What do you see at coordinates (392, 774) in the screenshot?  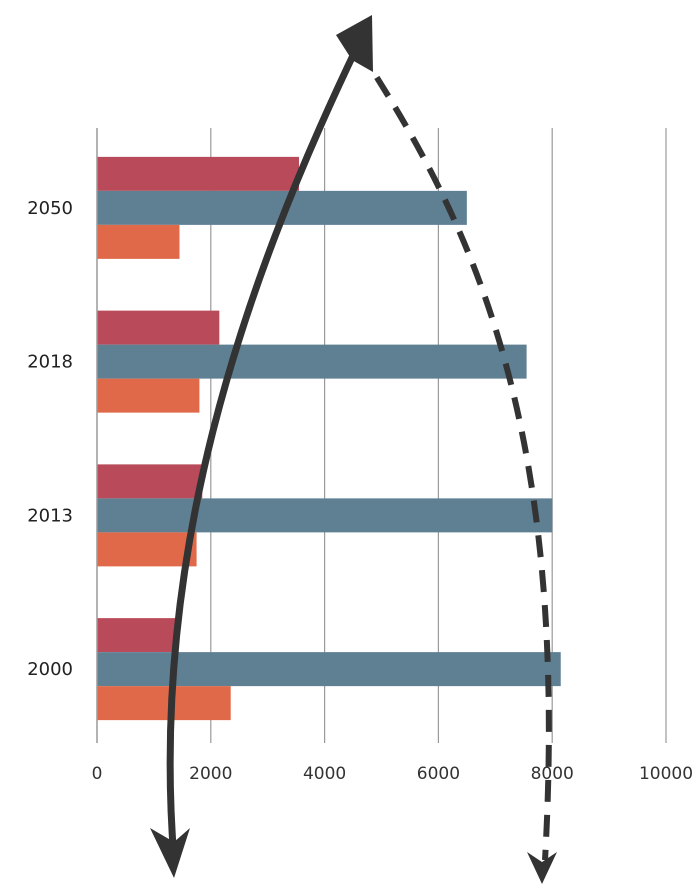 I see `x-tick-labels: 0 2000 4000 6000 8000 10000` at bounding box center [392, 774].